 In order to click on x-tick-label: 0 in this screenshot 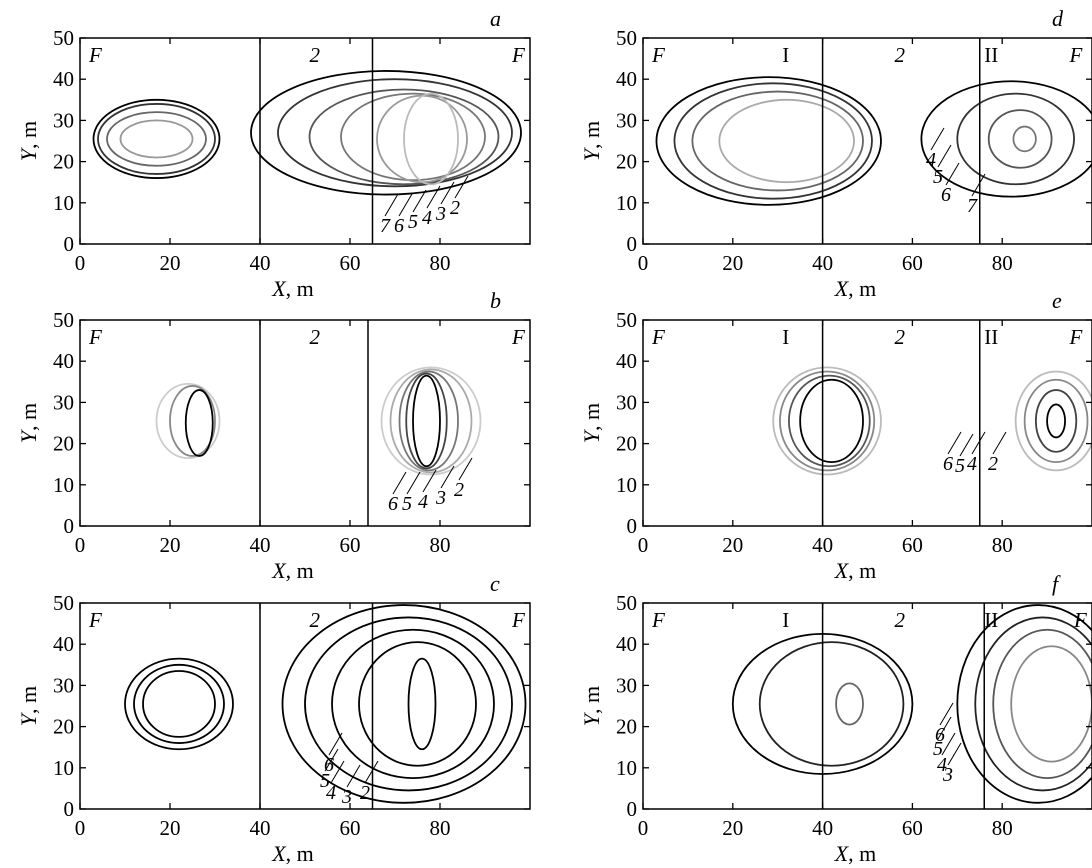, I will do `click(80, 263)`.